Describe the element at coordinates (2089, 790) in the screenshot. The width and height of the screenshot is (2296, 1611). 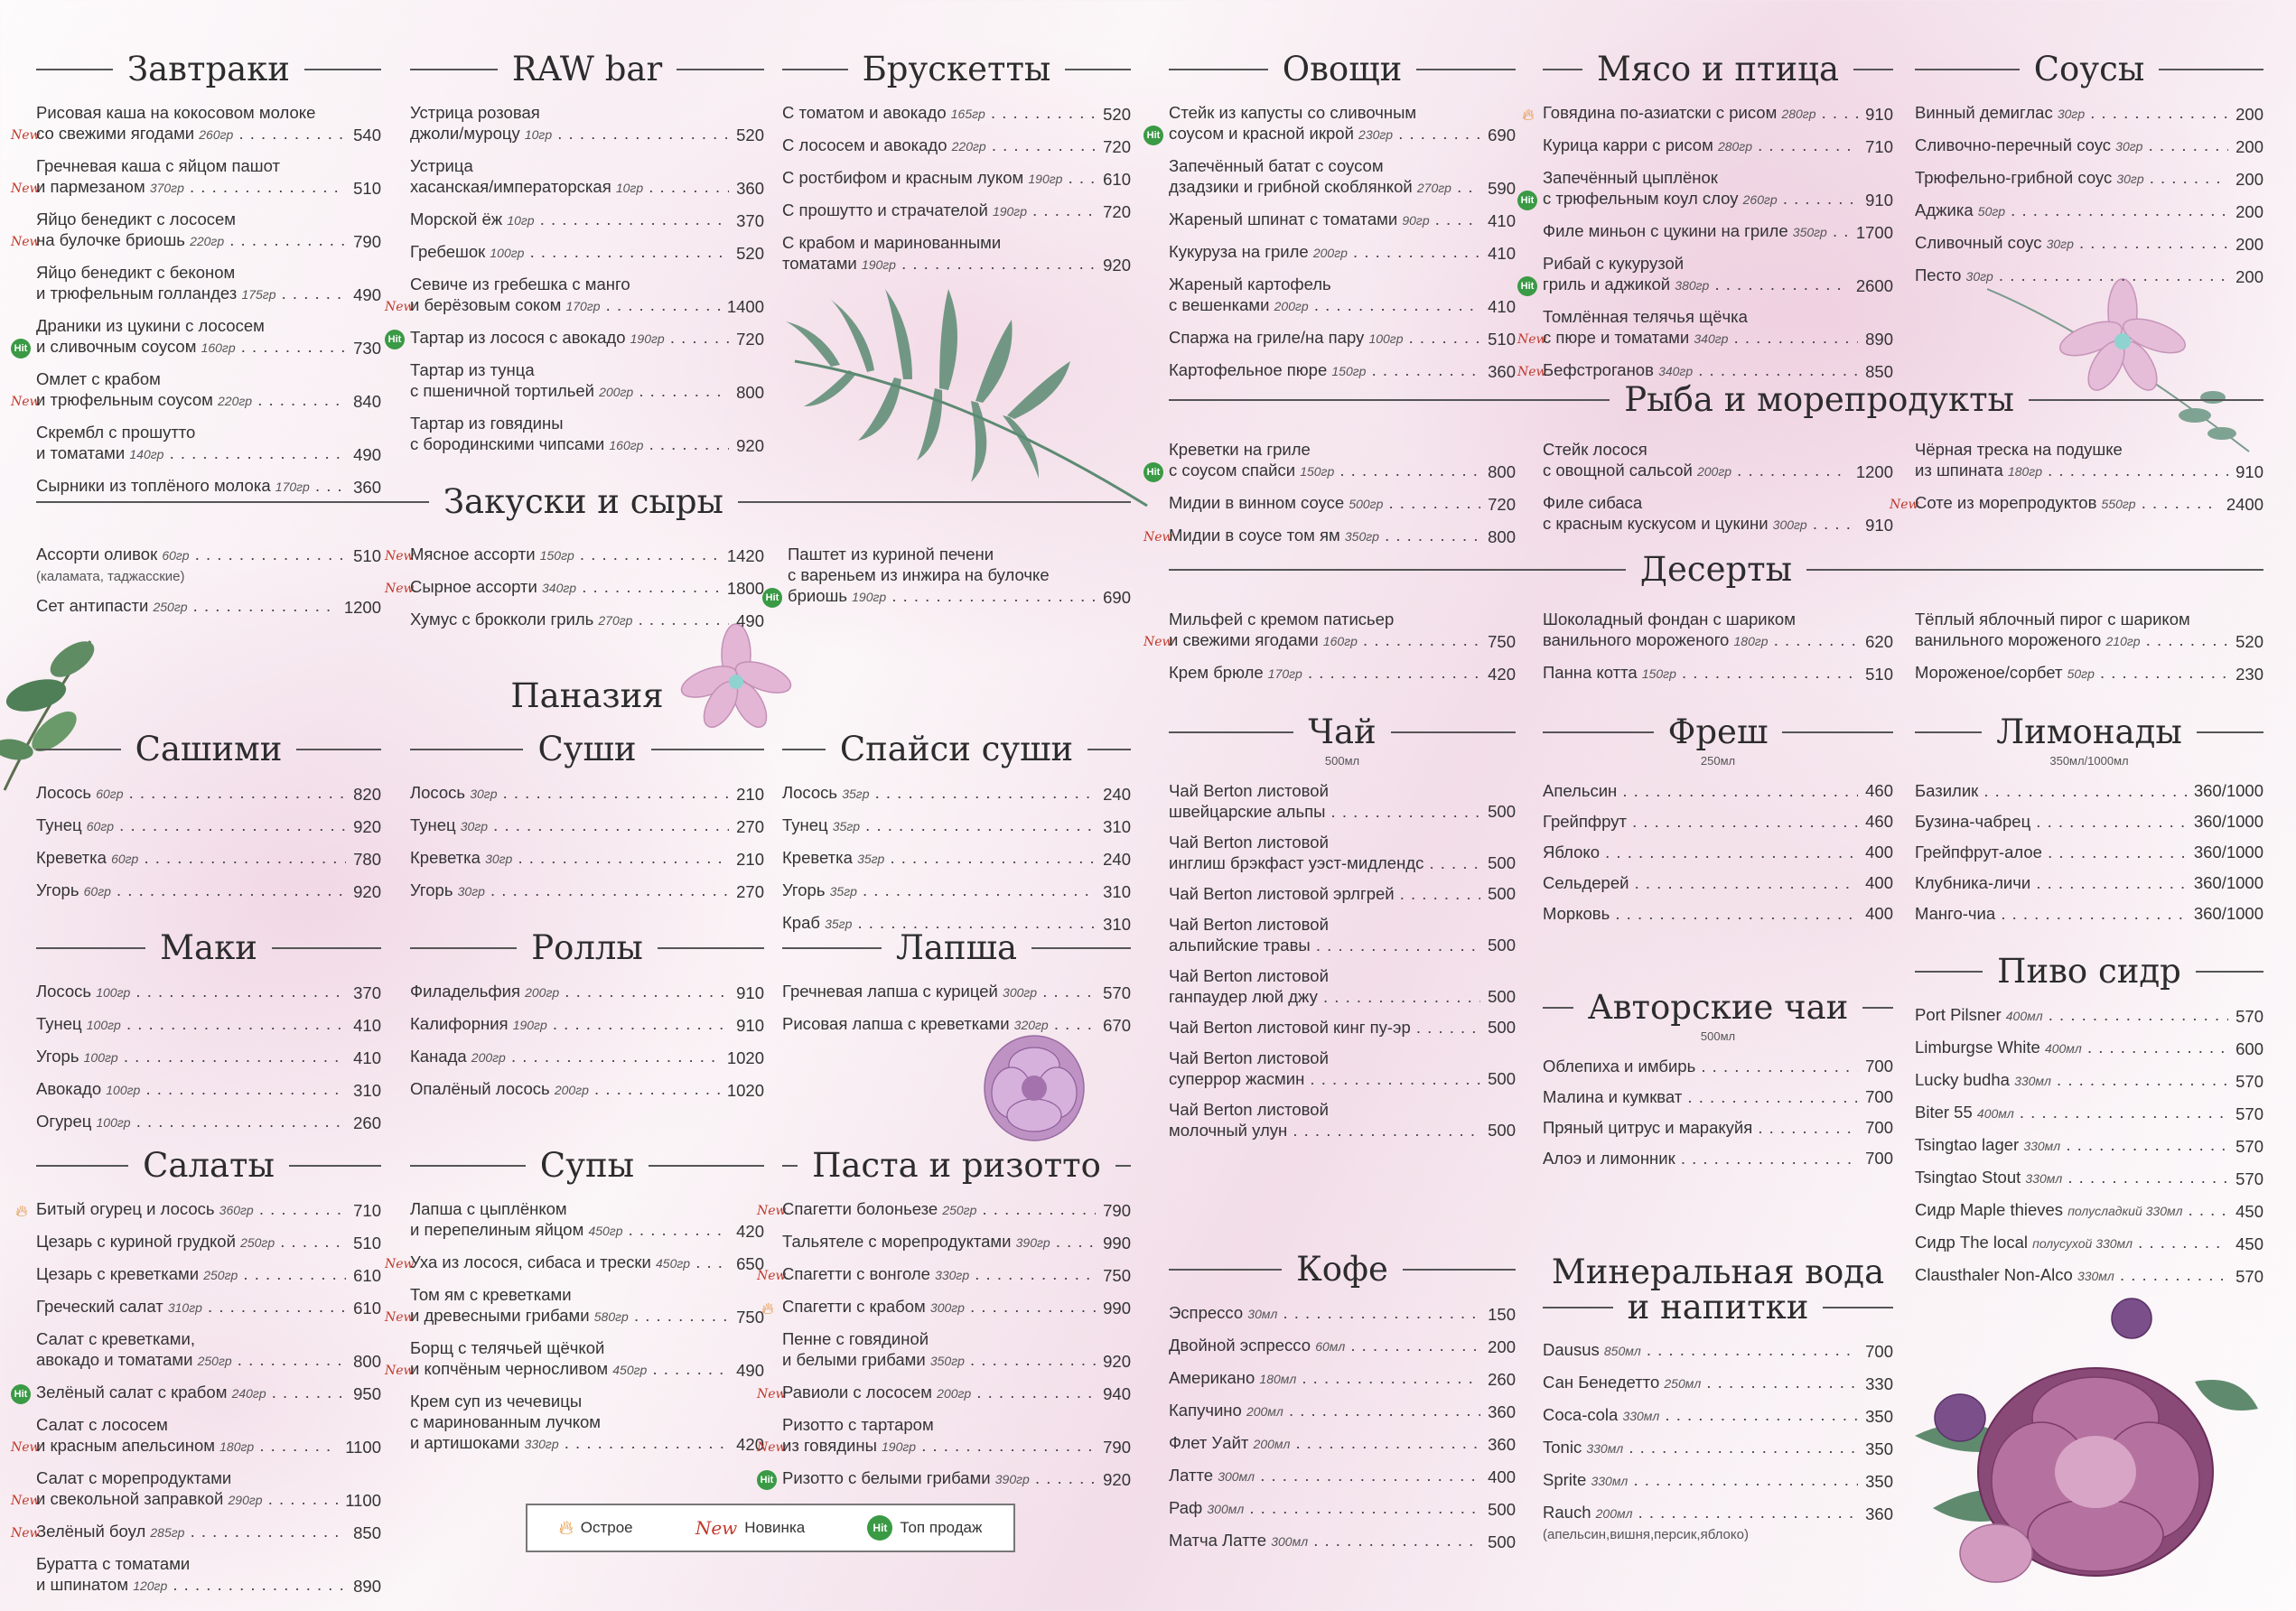
I see `menu-item: Базилик 360/1000` at that location.